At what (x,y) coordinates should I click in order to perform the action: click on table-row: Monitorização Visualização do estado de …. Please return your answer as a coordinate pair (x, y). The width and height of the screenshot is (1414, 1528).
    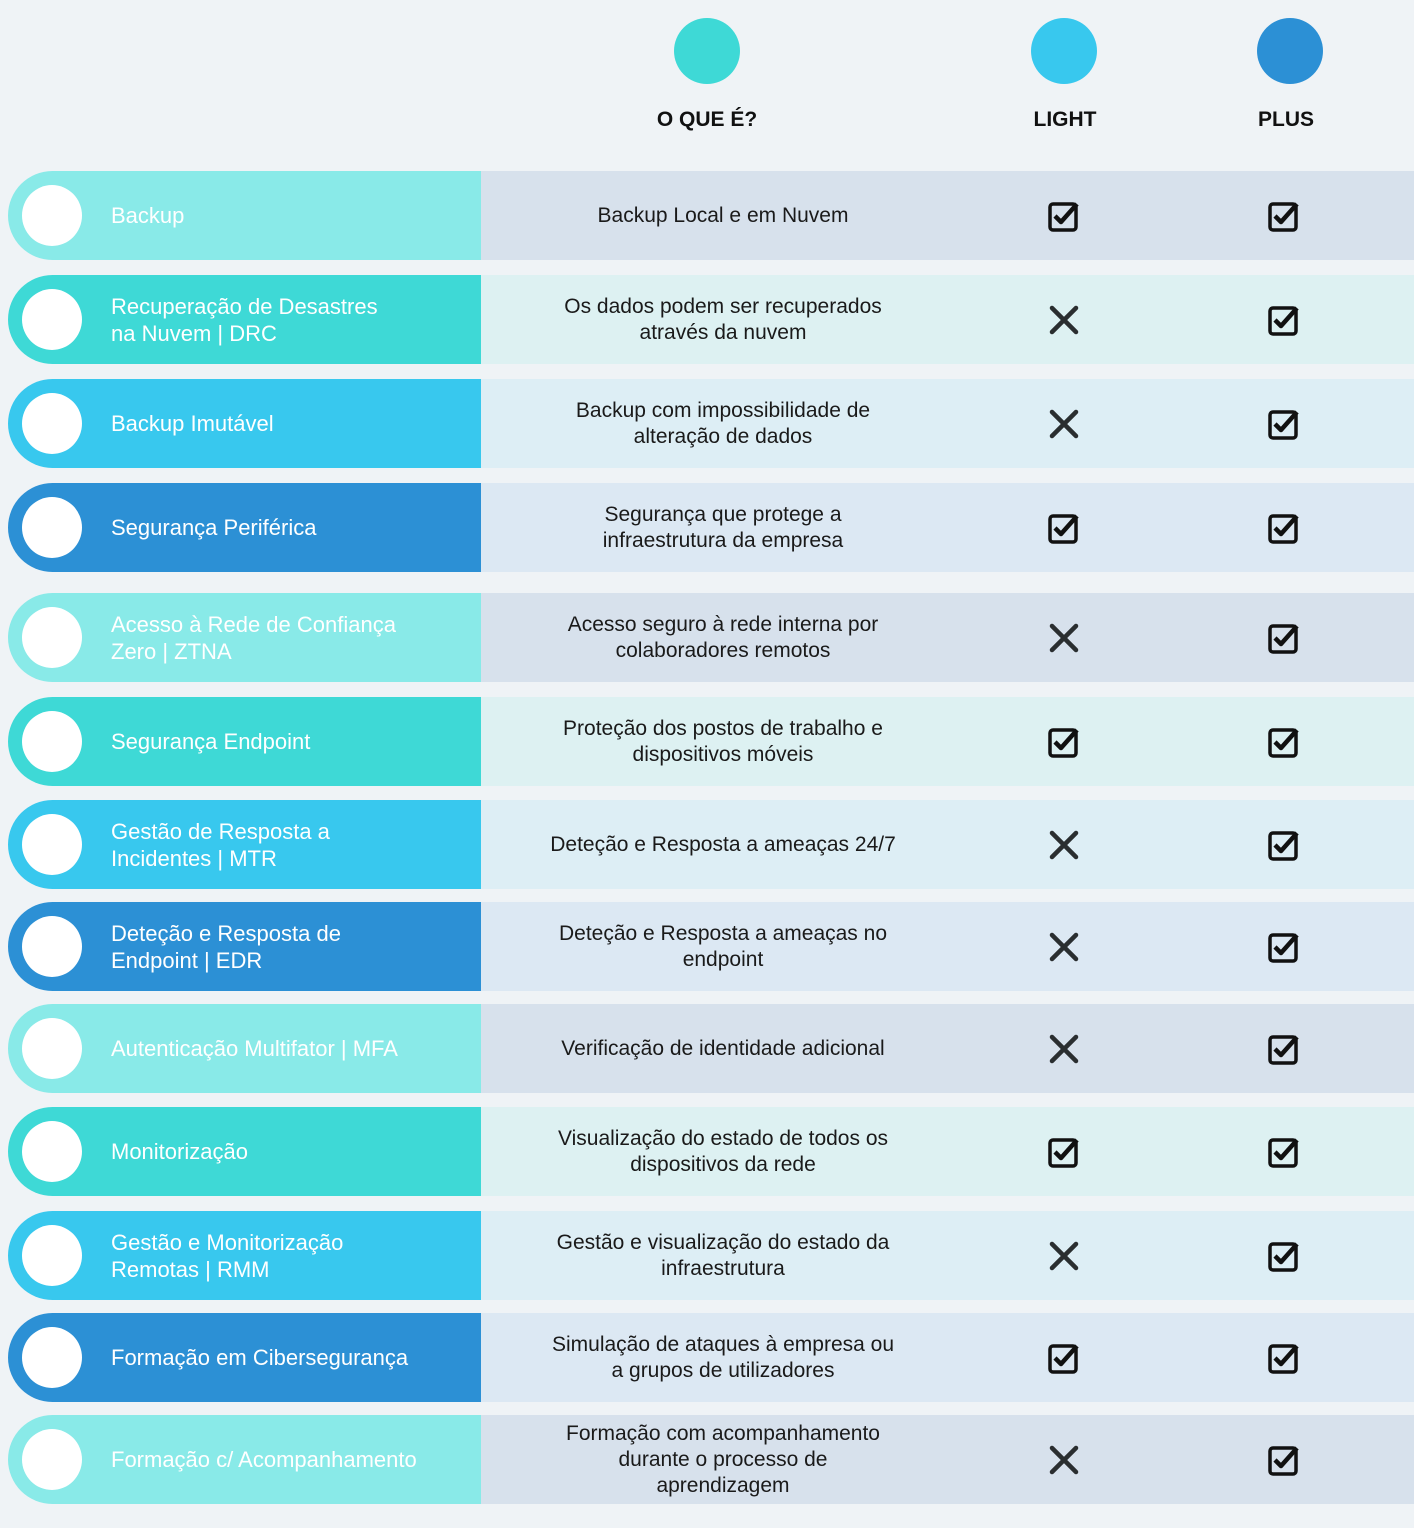
    Looking at the image, I should click on (707, 1151).